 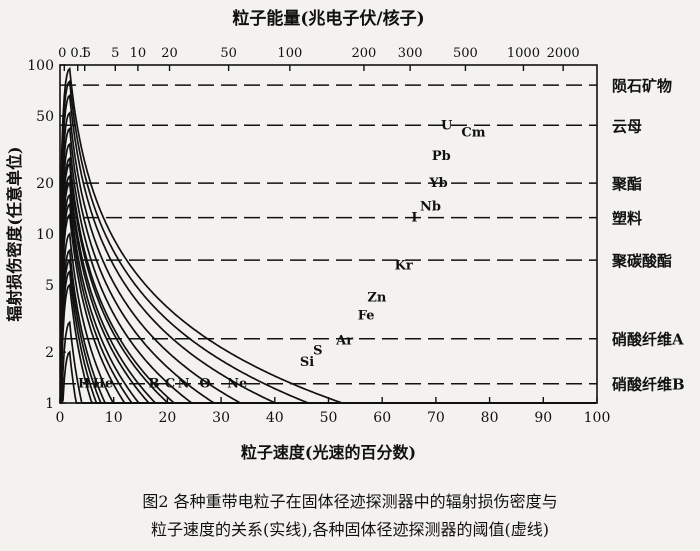 I want to click on series-label: Zn, so click(x=376, y=298).